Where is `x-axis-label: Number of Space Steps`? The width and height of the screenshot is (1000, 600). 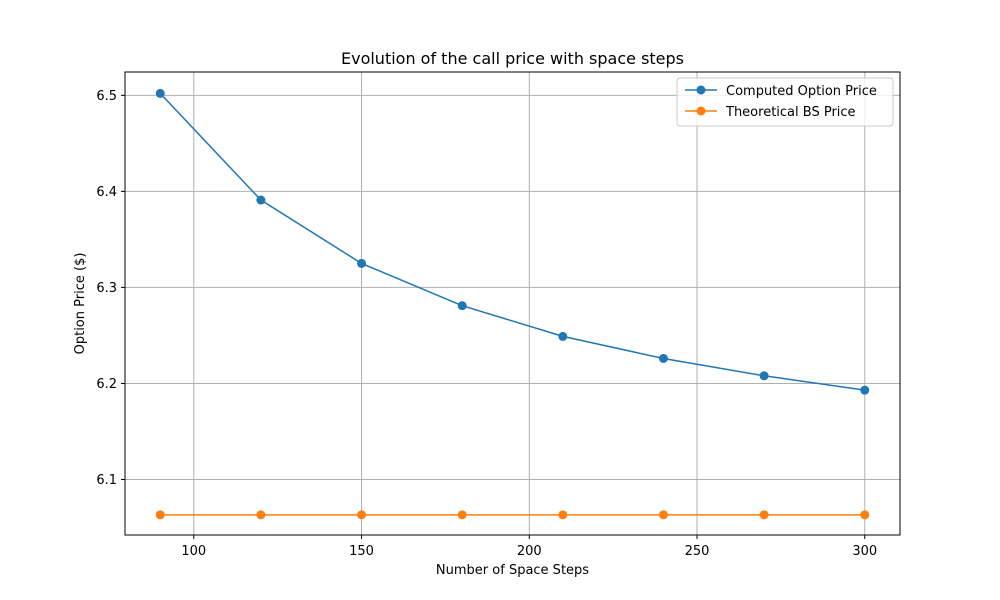 x-axis-label: Number of Space Steps is located at coordinates (512, 570).